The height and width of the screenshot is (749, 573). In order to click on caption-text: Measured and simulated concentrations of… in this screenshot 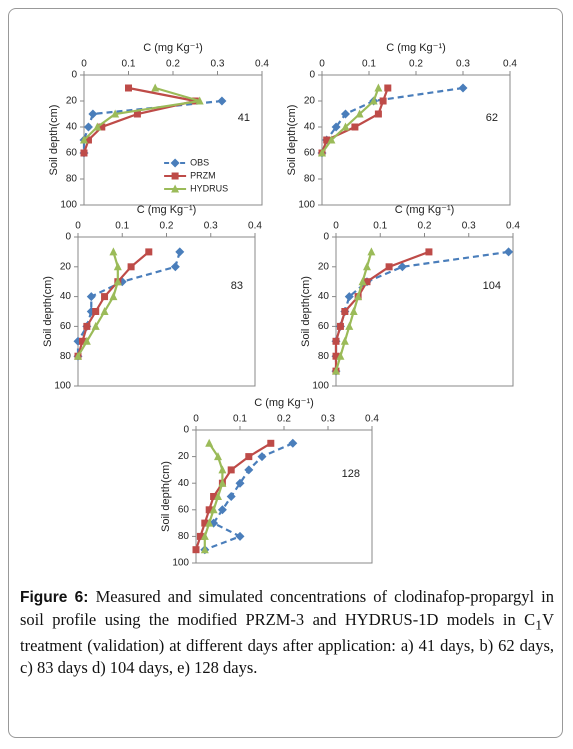, I will do `click(287, 608)`.